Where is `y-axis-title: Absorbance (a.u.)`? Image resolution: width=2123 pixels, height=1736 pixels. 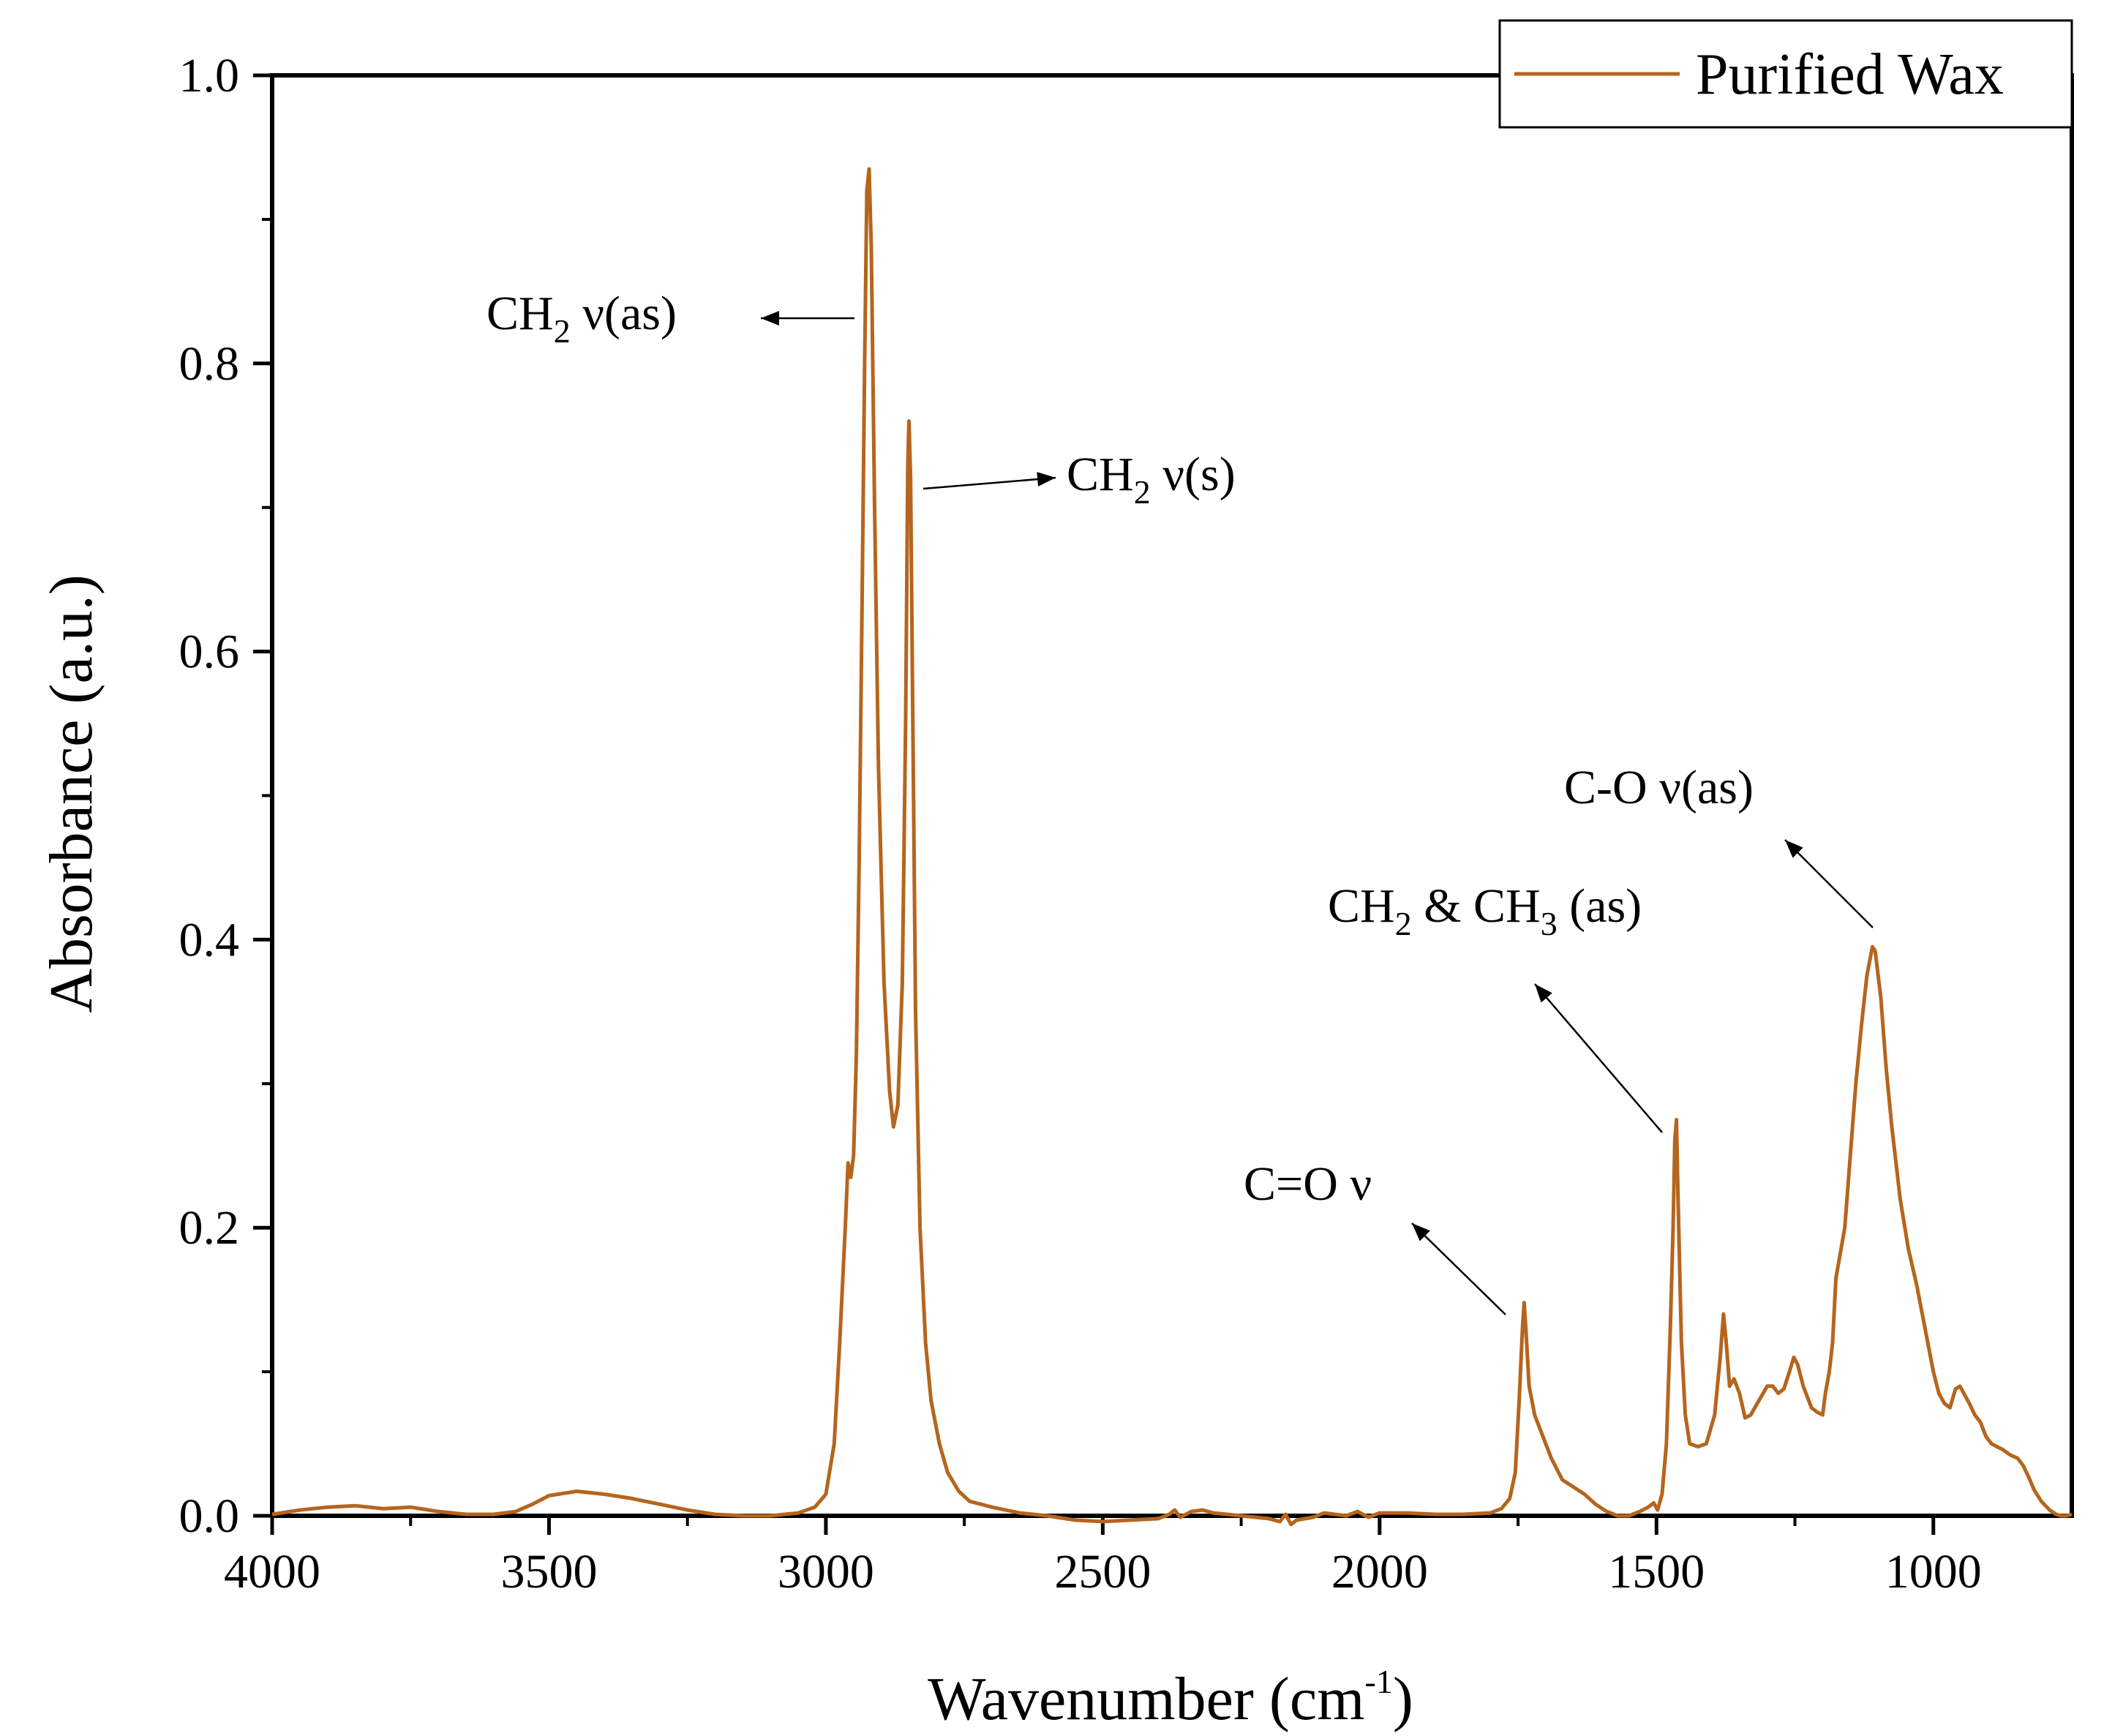 y-axis-title: Absorbance (a.u.) is located at coordinates (71, 793).